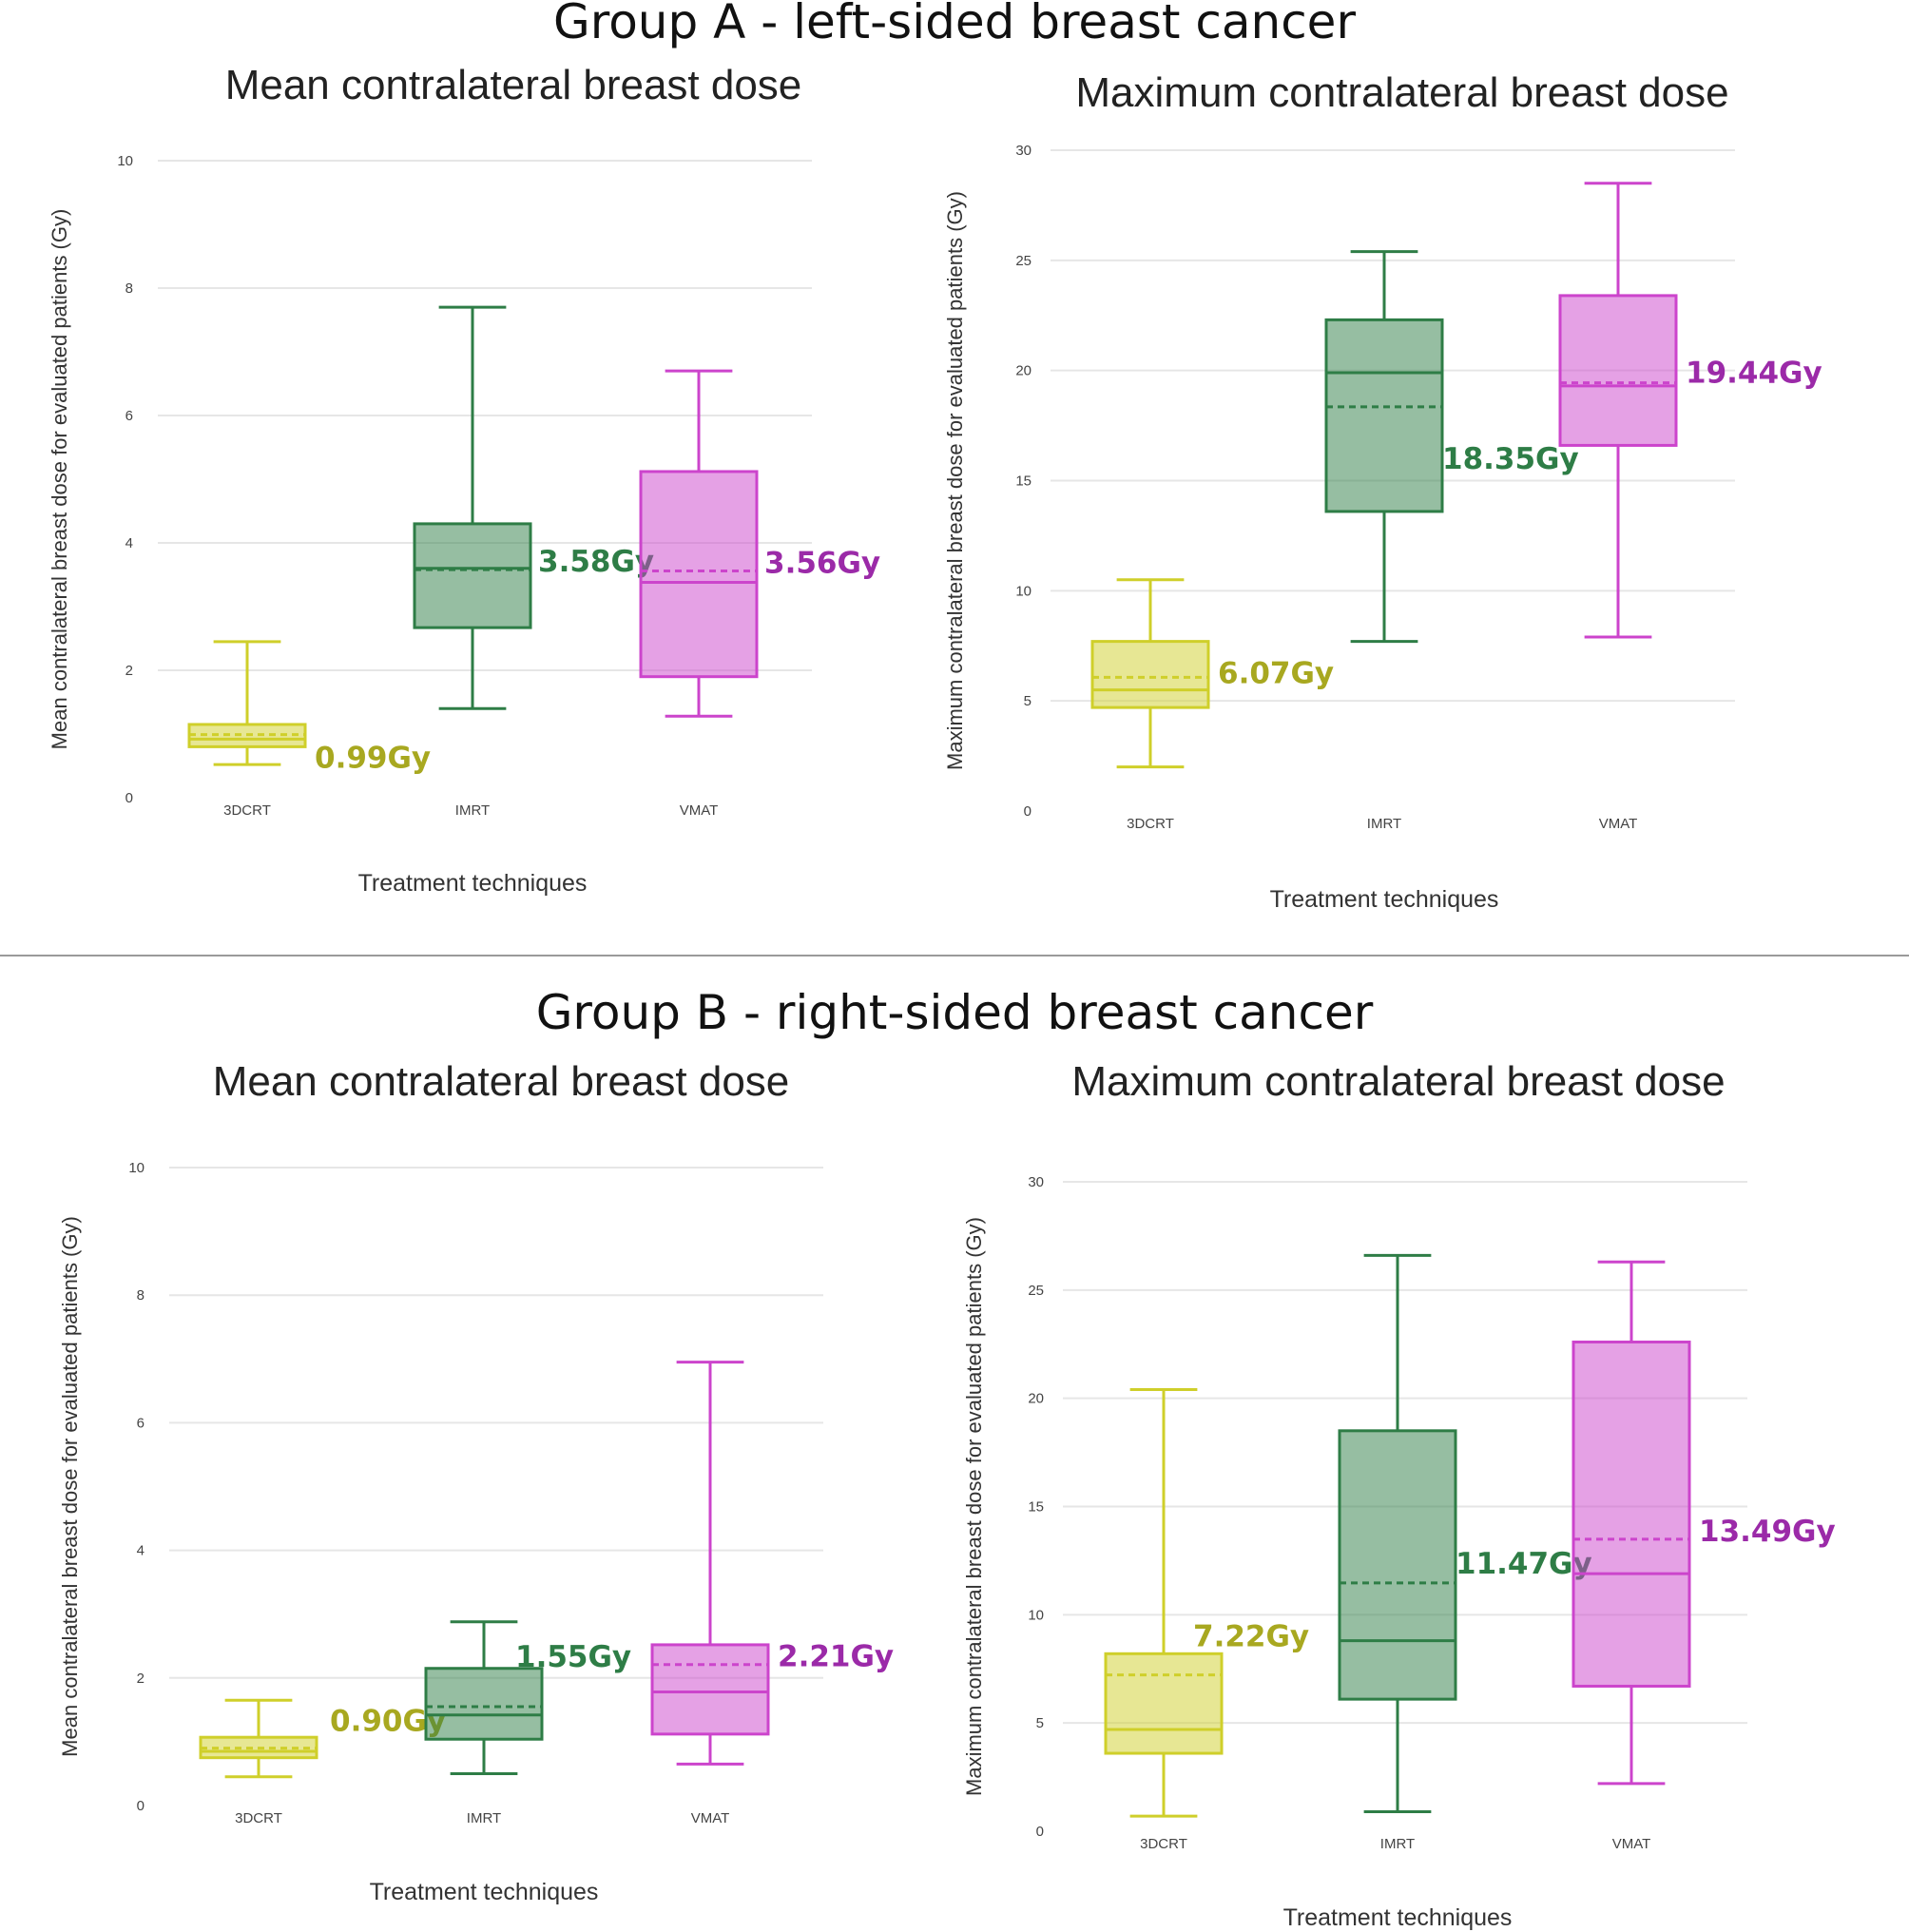 The image size is (1909, 1932). What do you see at coordinates (954, 1012) in the screenshot?
I see `group-b-title: Group B - right-sided breast cancer` at bounding box center [954, 1012].